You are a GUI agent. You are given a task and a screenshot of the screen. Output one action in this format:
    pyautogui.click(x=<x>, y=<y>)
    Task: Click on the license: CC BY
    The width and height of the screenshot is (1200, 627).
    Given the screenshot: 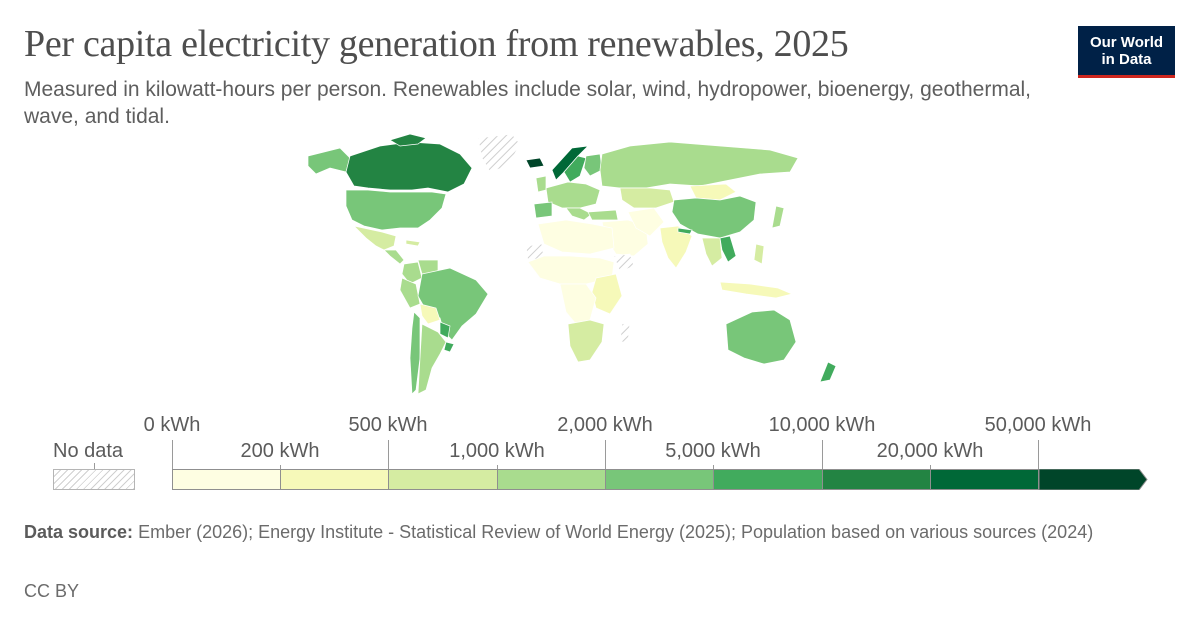 What is the action you would take?
    pyautogui.click(x=52, y=591)
    